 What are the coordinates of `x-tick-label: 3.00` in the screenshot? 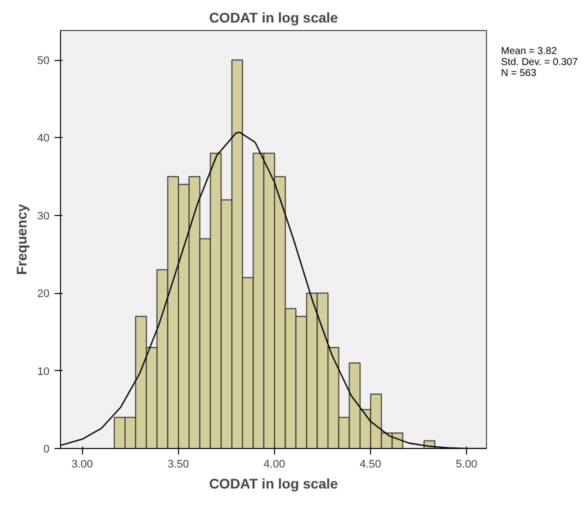 It's located at (82, 464).